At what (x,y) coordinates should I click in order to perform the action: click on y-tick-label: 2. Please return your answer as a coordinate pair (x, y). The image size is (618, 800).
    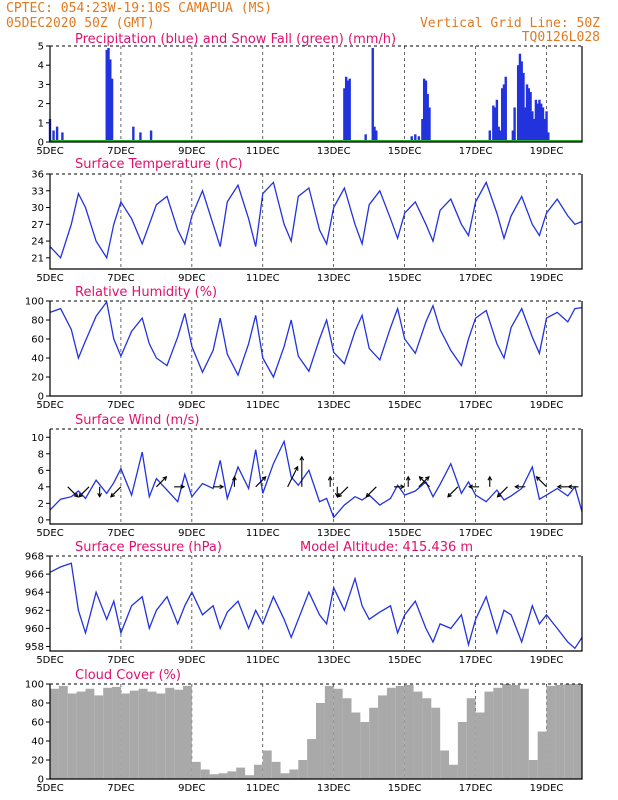
    Looking at the image, I should click on (41, 104).